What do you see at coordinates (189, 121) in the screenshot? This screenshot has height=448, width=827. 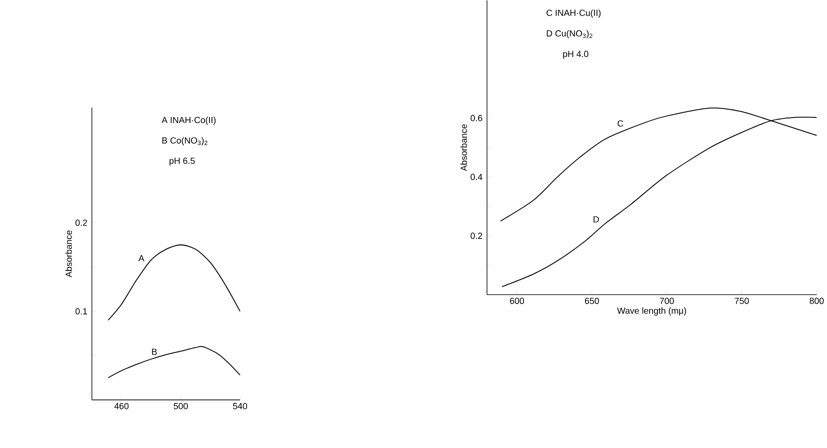 I see `annotation: A INAH·Co(II)` at bounding box center [189, 121].